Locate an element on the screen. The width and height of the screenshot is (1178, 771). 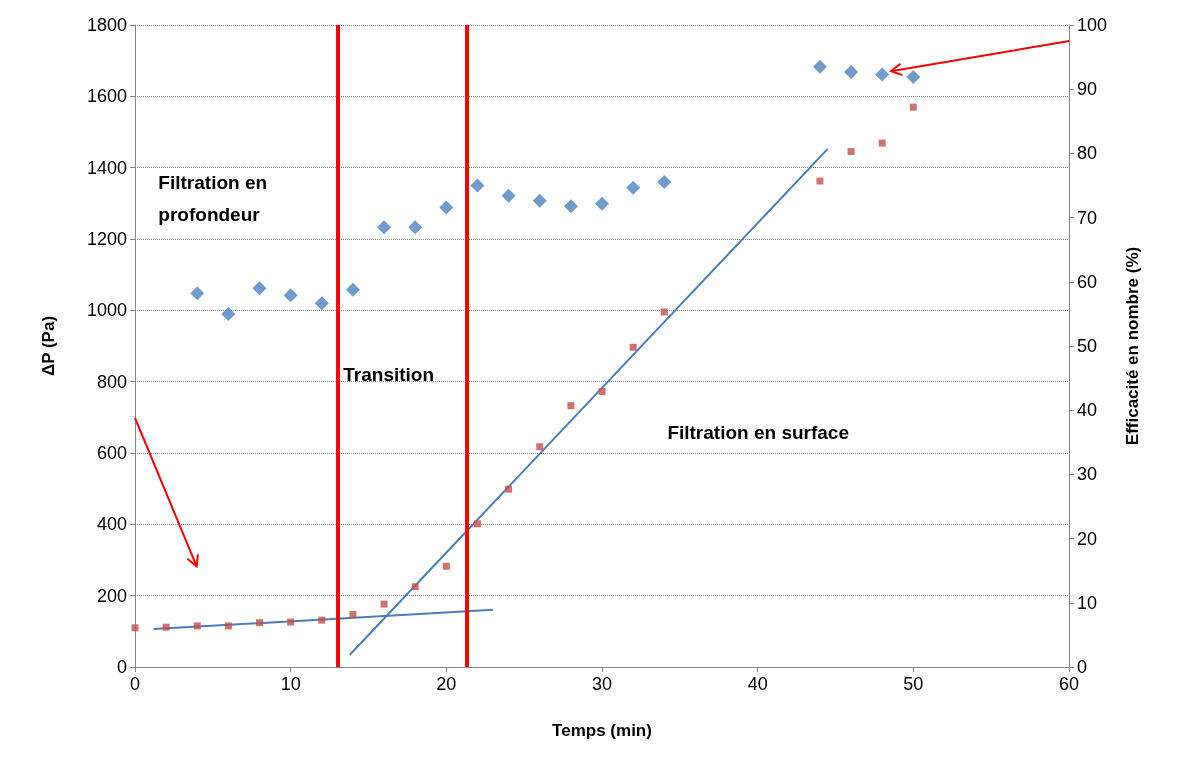
y-tick-label: 0 is located at coordinates (121, 667).